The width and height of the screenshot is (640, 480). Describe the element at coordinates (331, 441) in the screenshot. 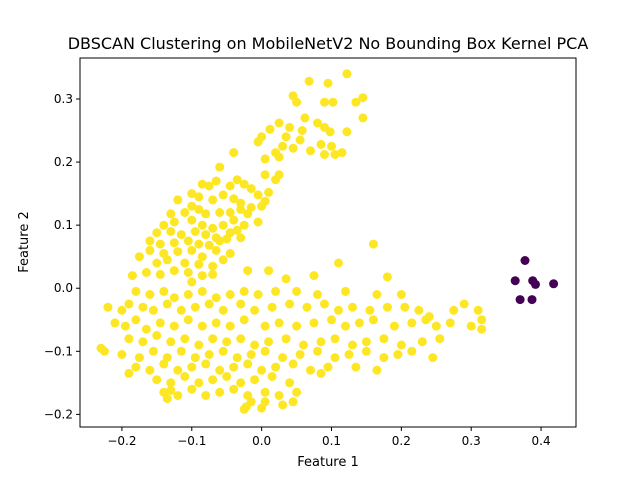

I see `x-tick-label: 0.1` at that location.